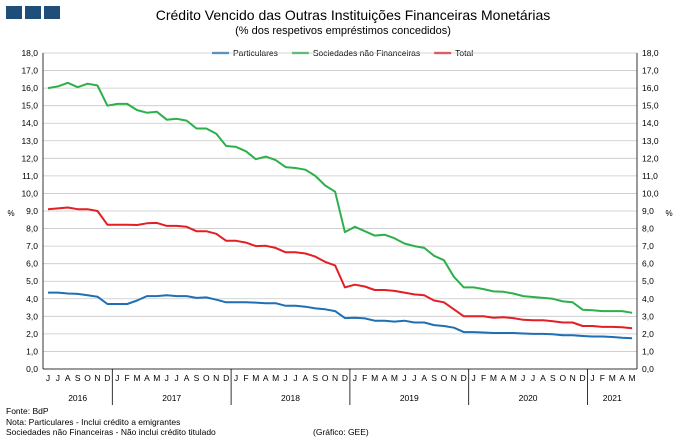 The width and height of the screenshot is (680, 446). Describe the element at coordinates (32, 299) in the screenshot. I see `y-tick-label-left: 4,0` at that location.